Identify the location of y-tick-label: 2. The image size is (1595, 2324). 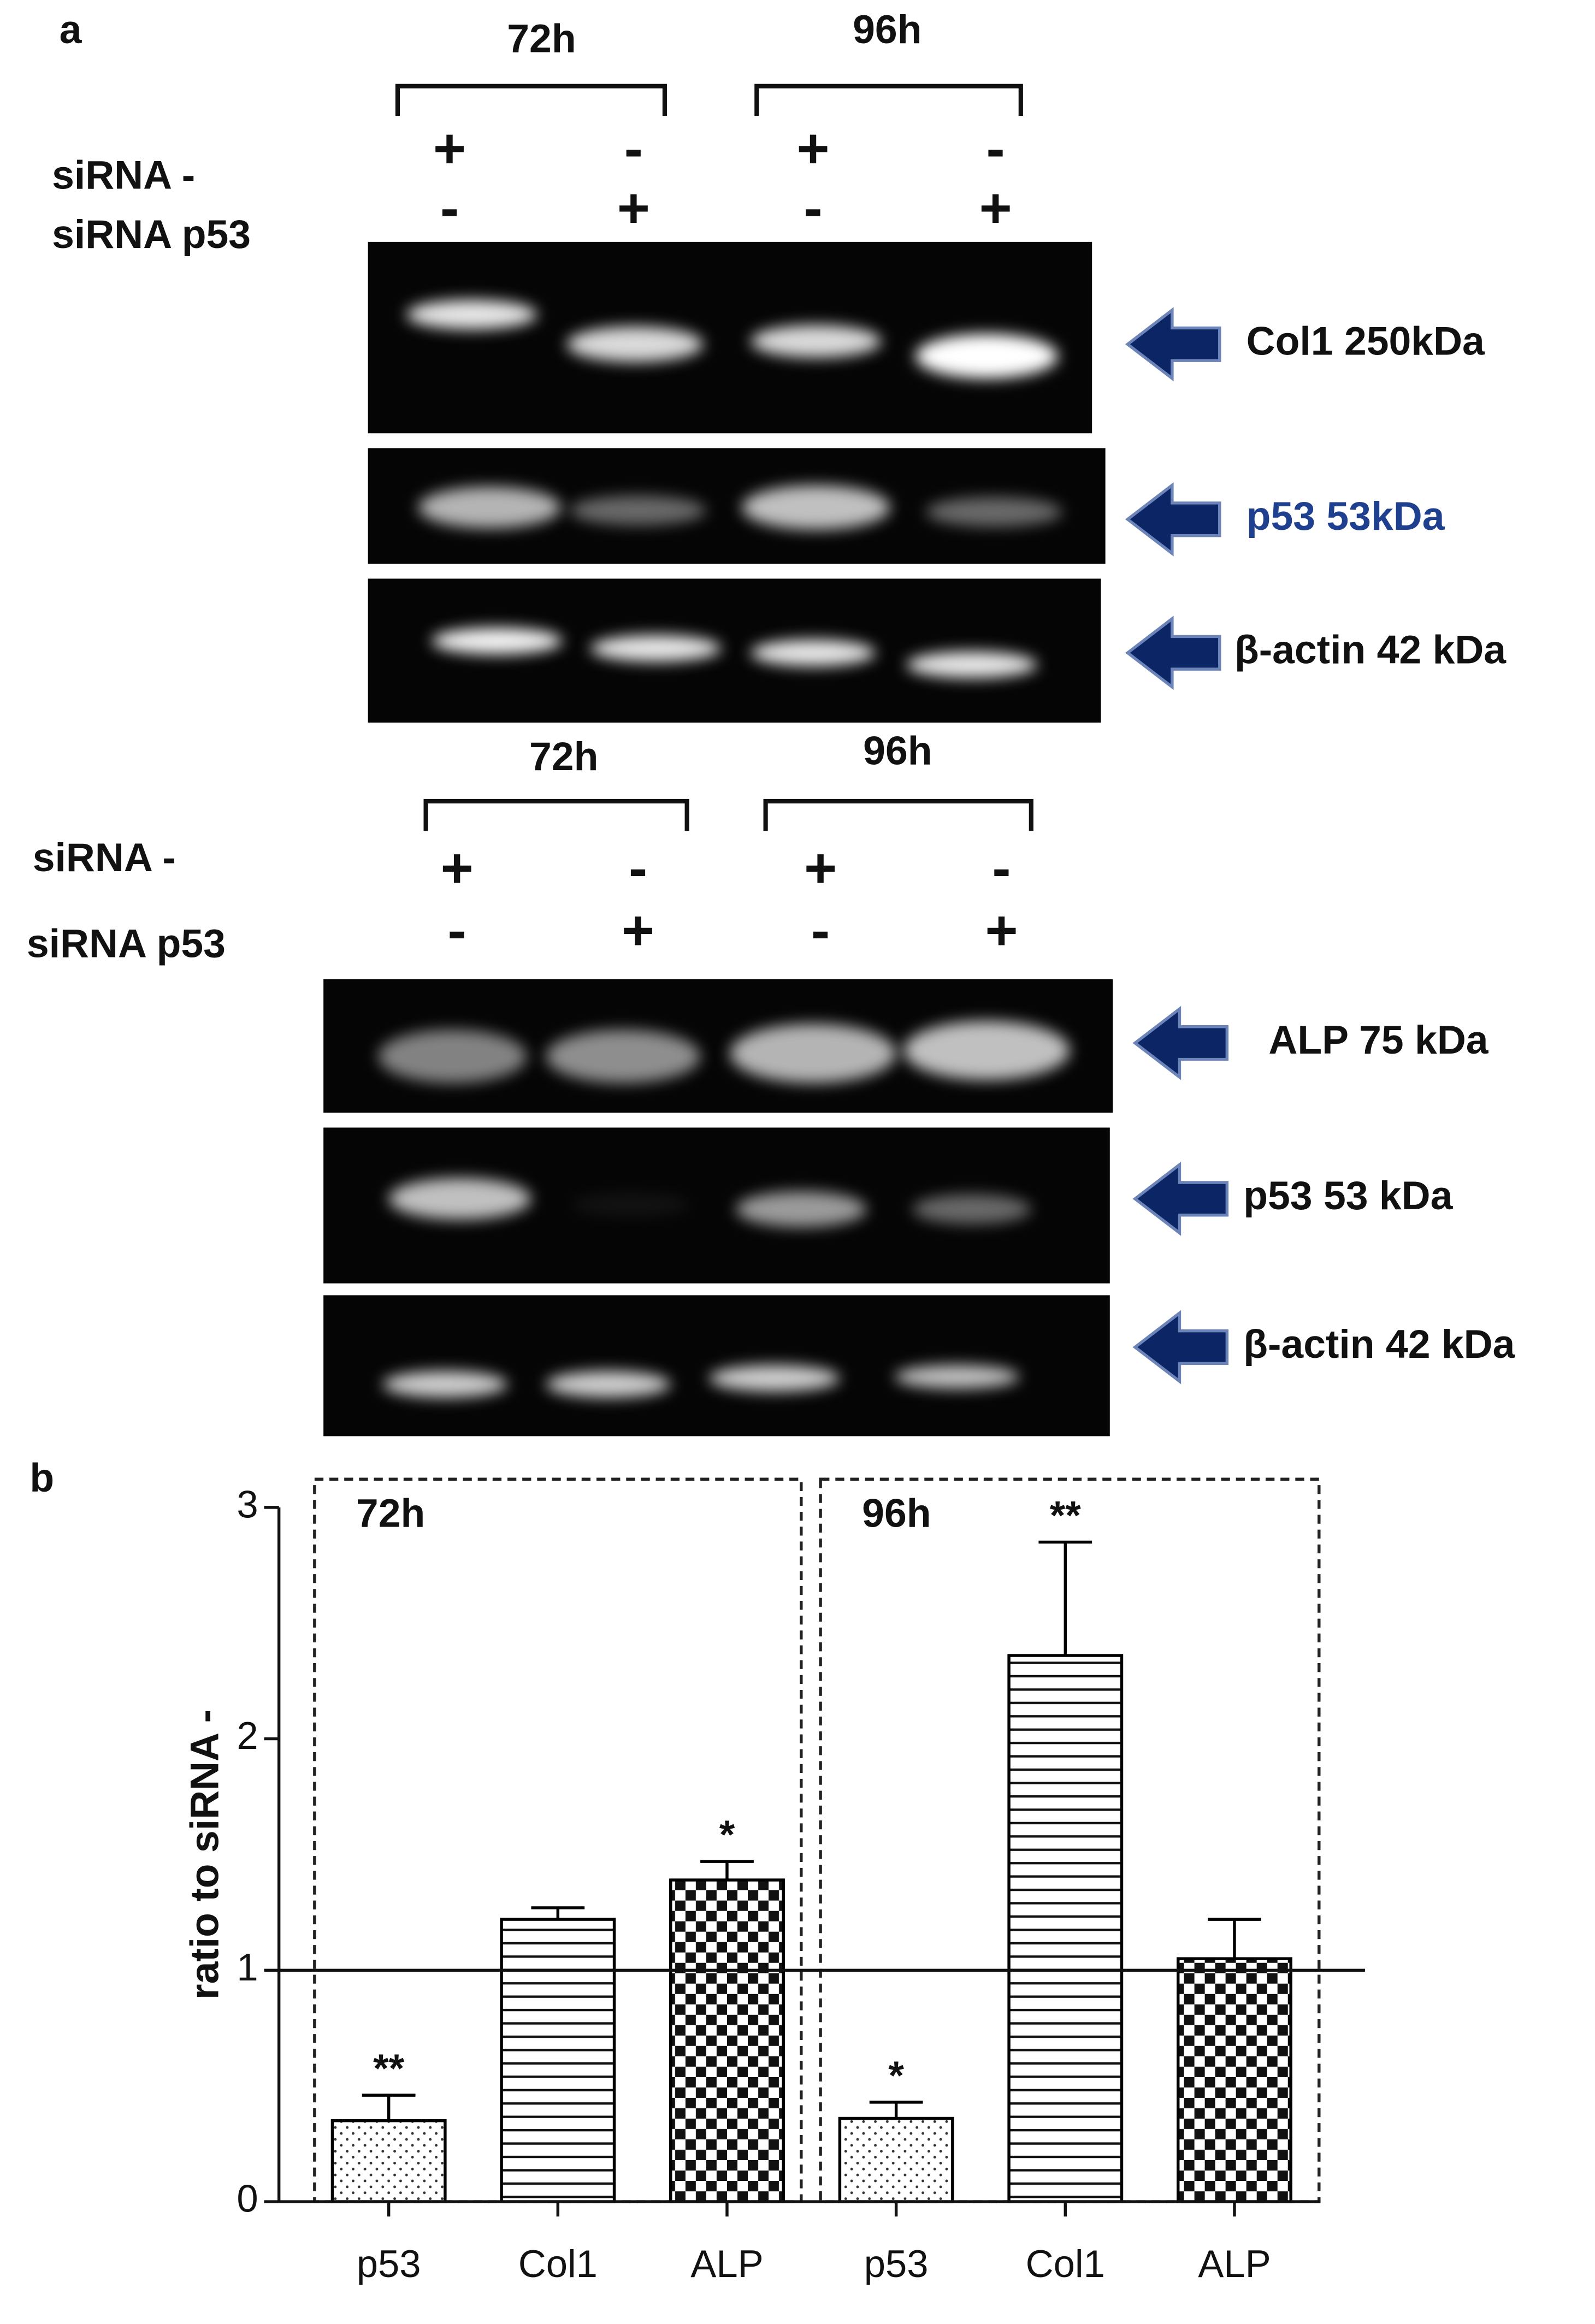
(248, 1735).